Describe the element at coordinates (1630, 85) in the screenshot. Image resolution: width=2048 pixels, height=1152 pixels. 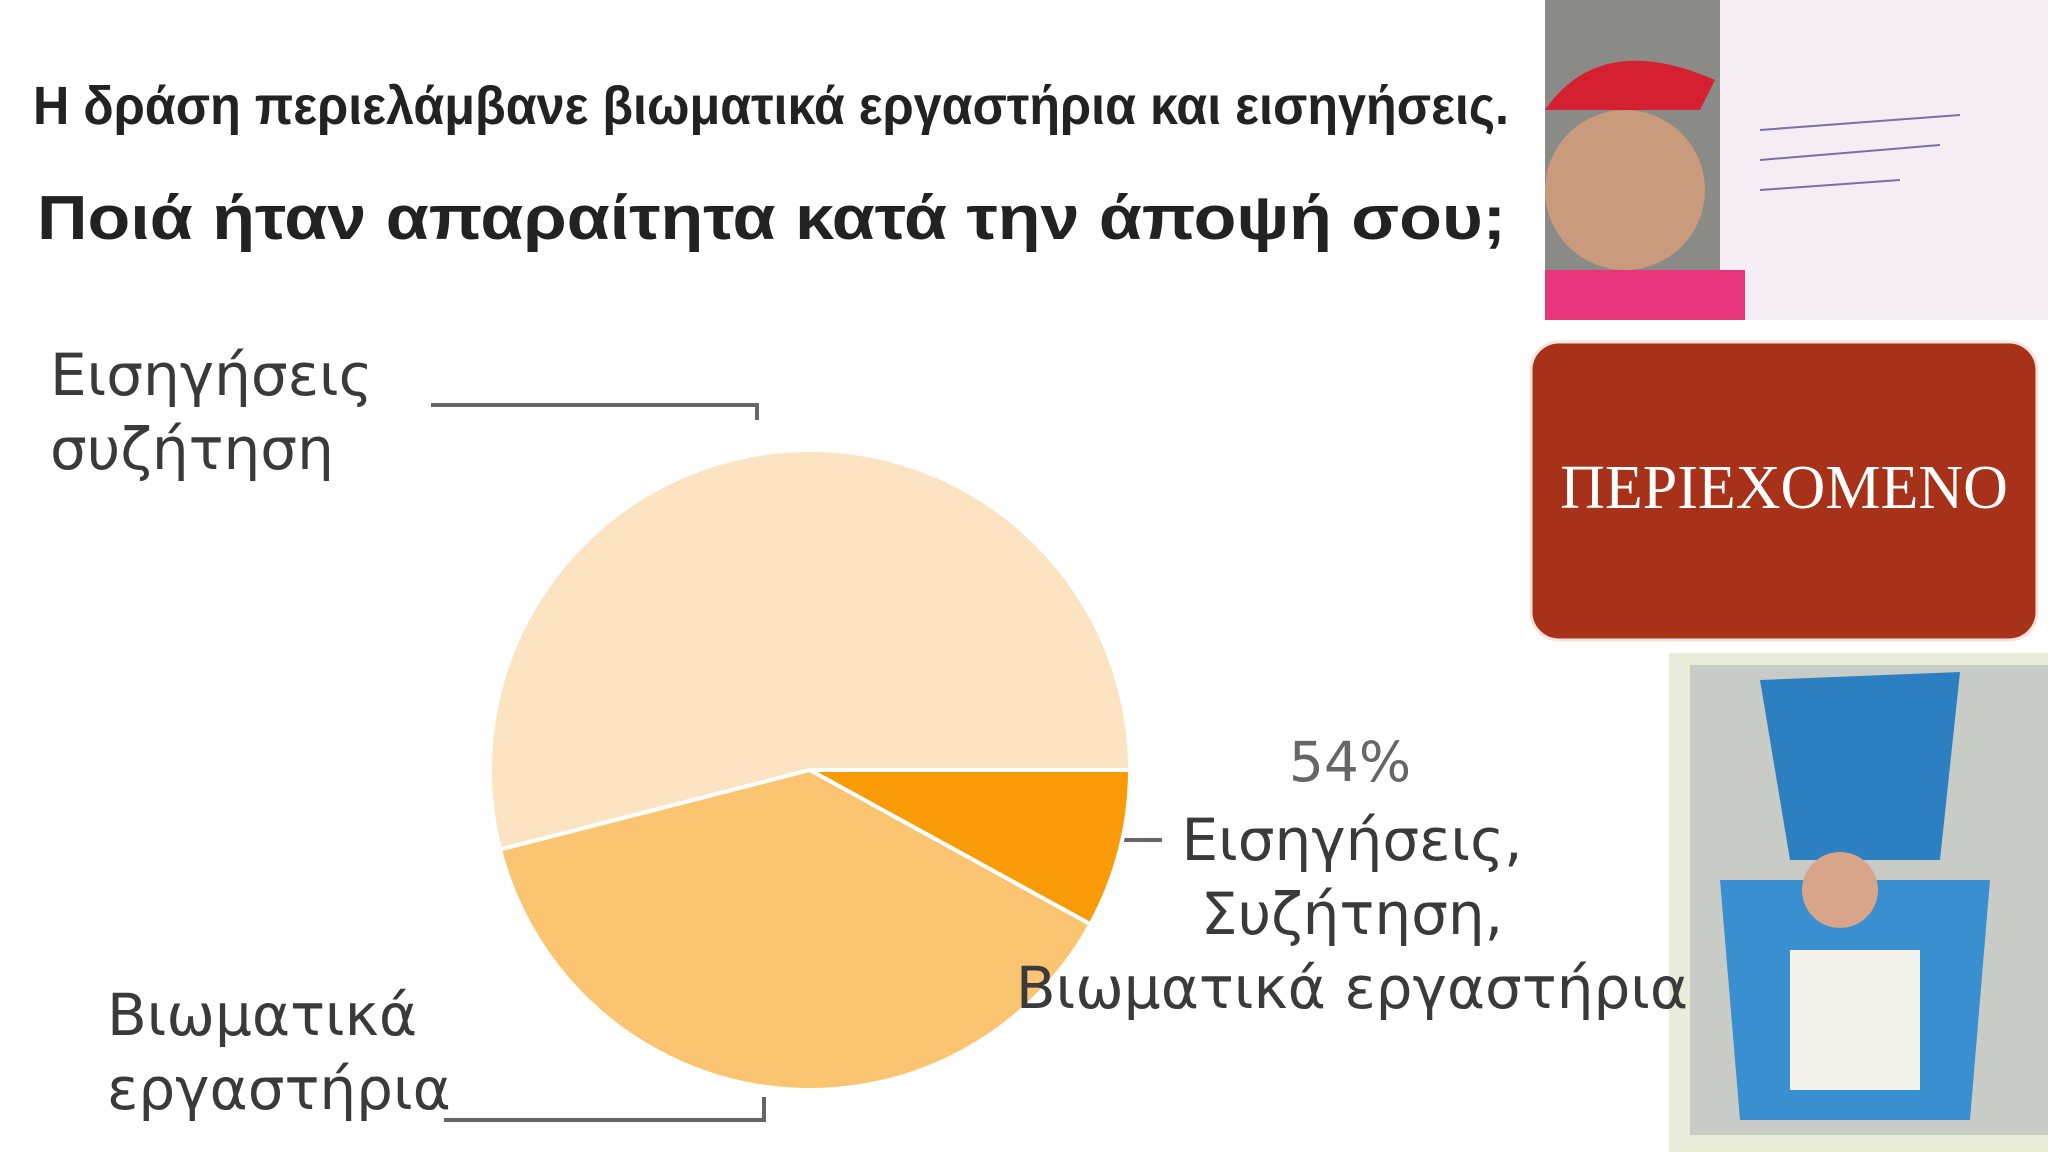
I see `cap` at that location.